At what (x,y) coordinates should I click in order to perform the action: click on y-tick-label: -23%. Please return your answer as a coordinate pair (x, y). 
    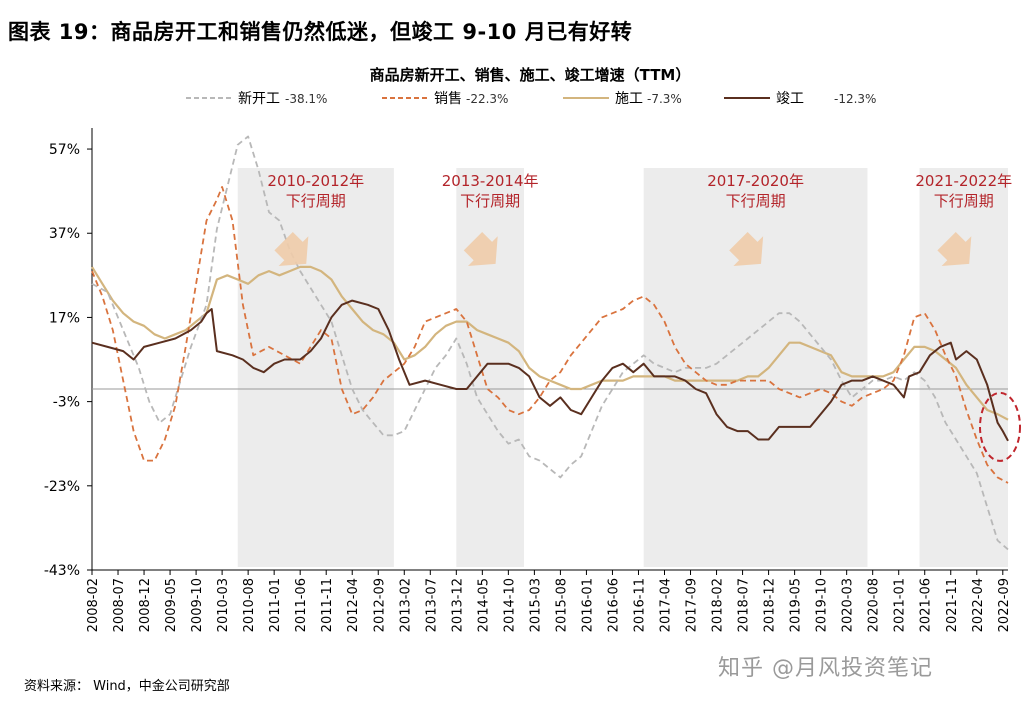
    Looking at the image, I should click on (62, 487).